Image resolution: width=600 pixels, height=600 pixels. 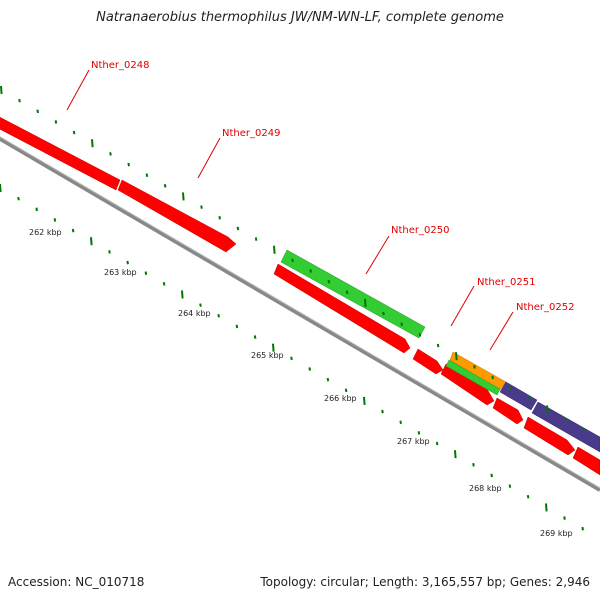 What do you see at coordinates (506, 282) in the screenshot?
I see `gene-label-nther-0251: Nther_0251` at bounding box center [506, 282].